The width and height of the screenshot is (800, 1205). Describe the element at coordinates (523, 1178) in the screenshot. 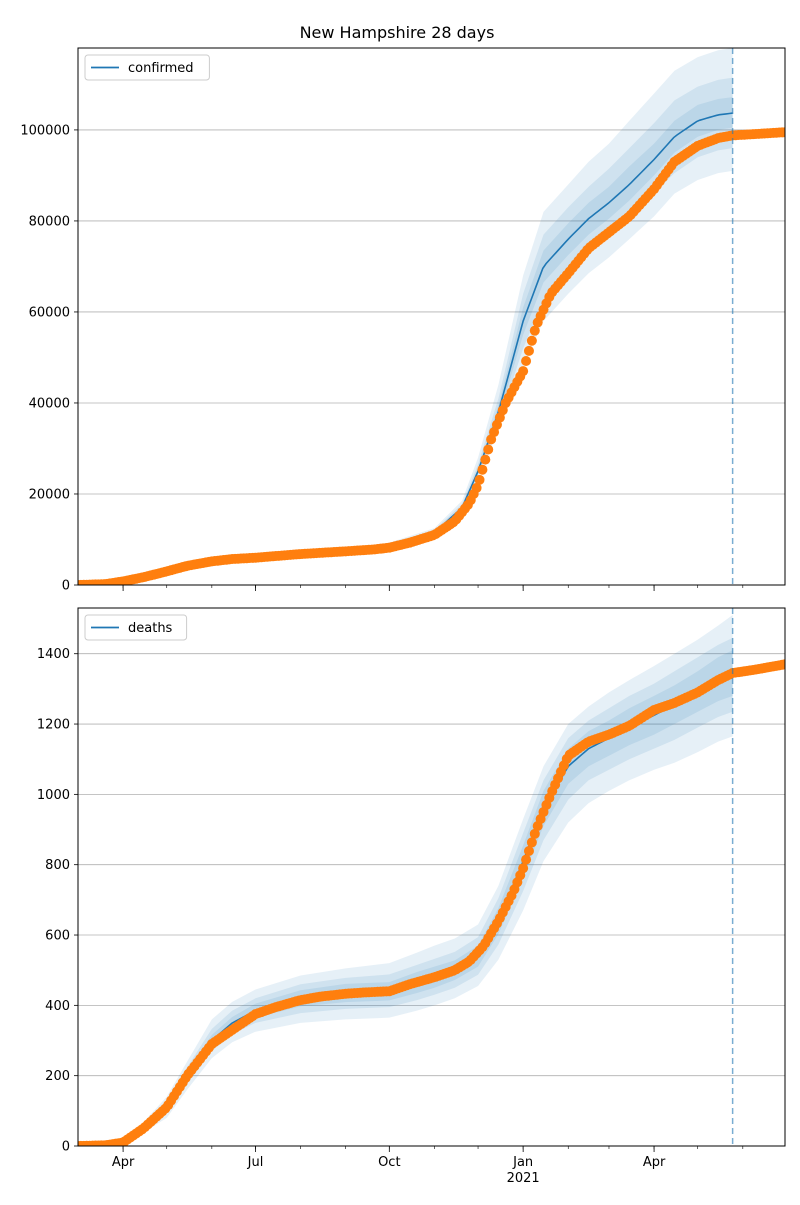

I see `x-tick-sublabel: 2021` at that location.